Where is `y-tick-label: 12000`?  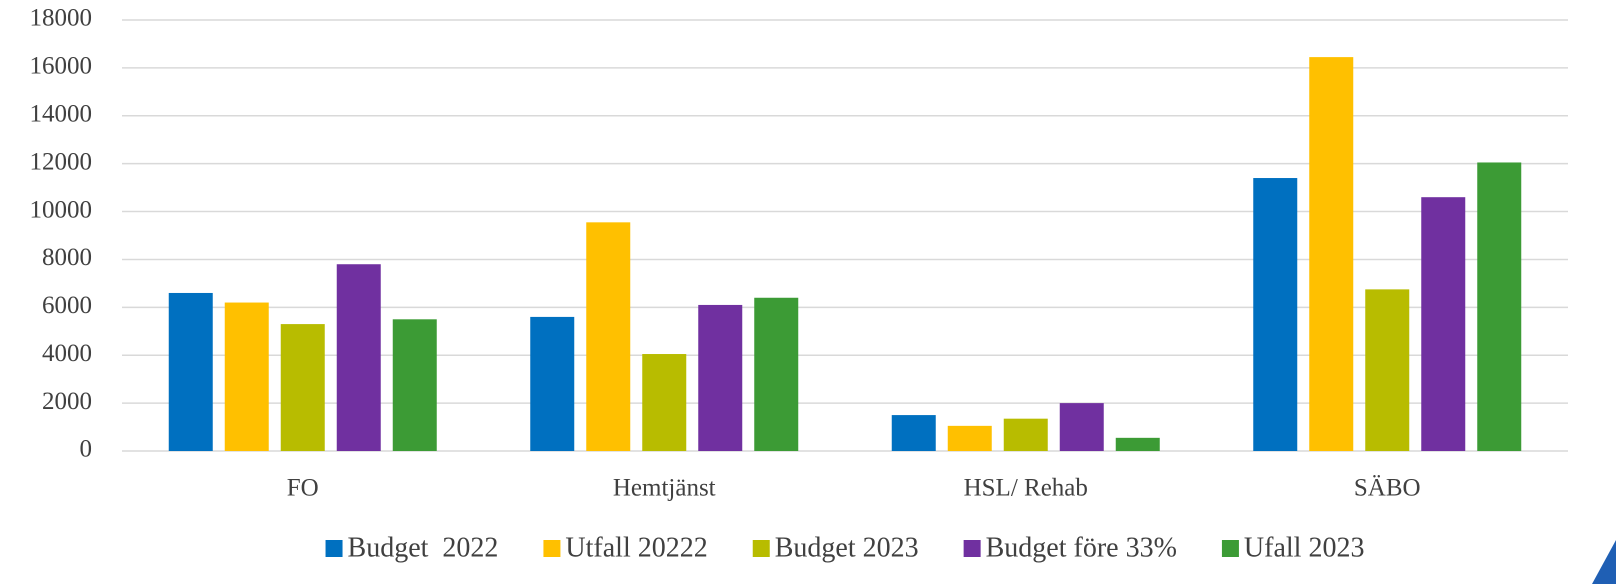 y-tick-label: 12000 is located at coordinates (61, 161).